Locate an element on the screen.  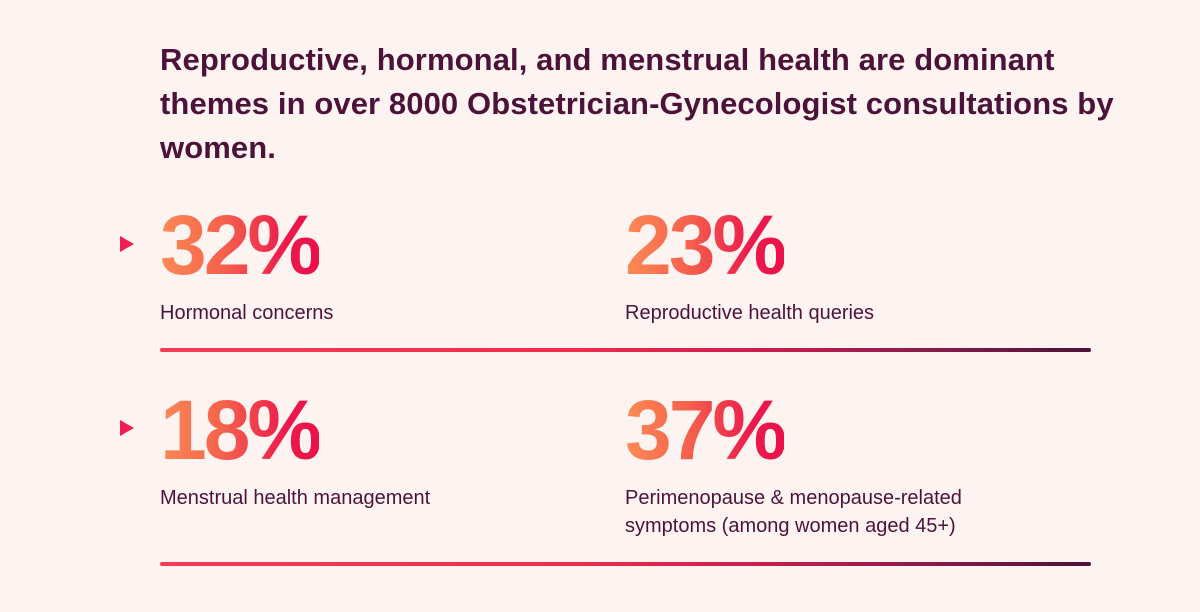
stat-label: Reproductive health queries is located at coordinates (750, 313).